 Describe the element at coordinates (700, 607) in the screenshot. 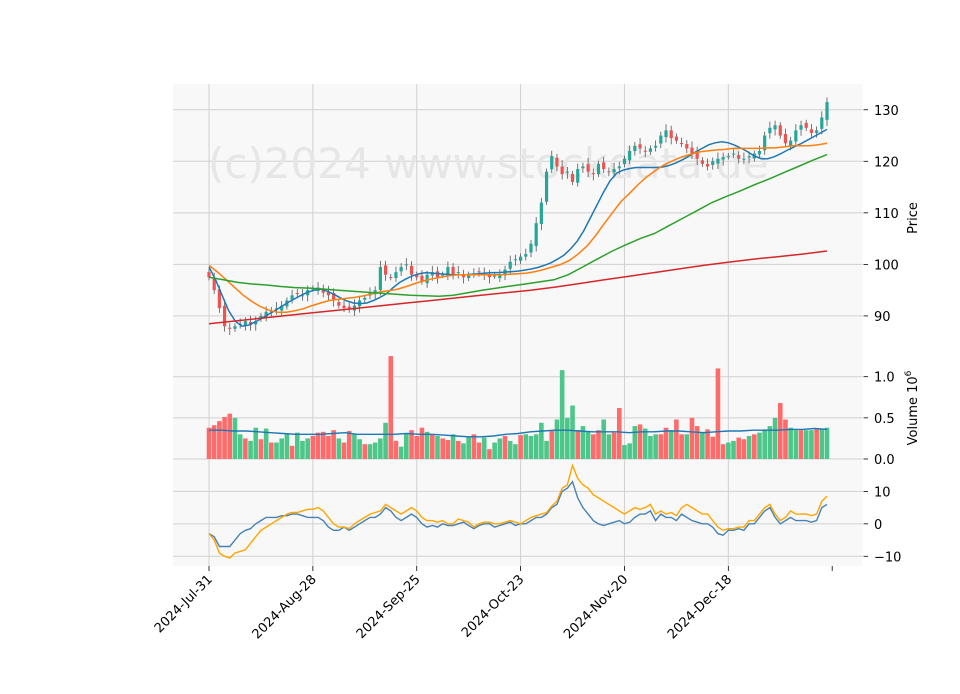

I see `x-tick-label: 2024-Dec-18` at that location.